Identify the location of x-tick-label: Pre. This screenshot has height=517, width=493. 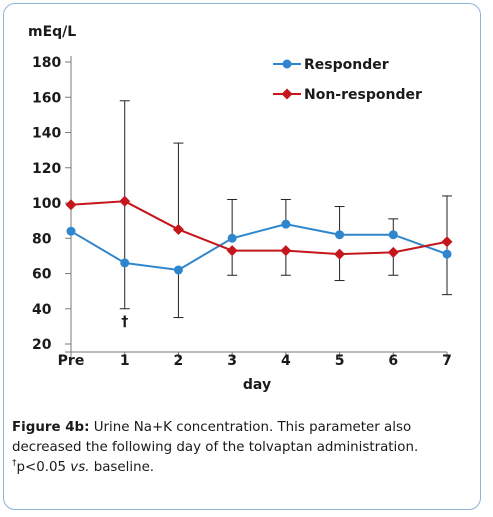
(71, 361).